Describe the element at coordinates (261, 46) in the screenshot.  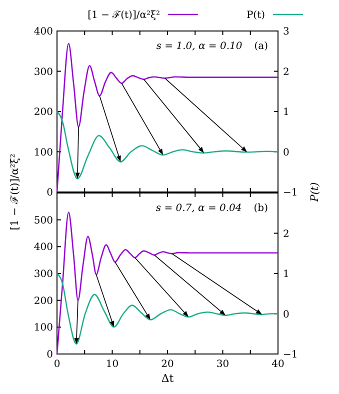
I see `annotation: (a)` at that location.